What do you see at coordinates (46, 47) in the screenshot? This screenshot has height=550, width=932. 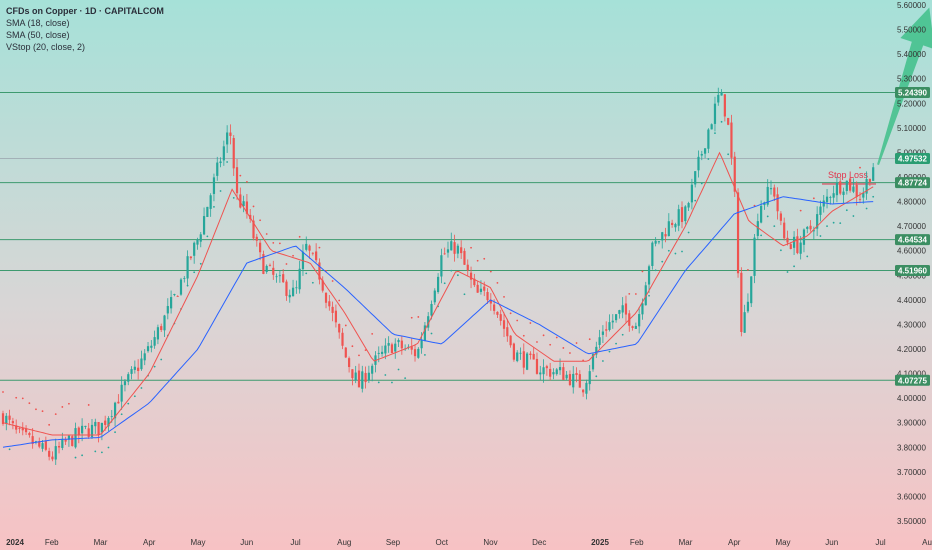 I see `vstop-legend: VStop (20, close, 2)` at bounding box center [46, 47].